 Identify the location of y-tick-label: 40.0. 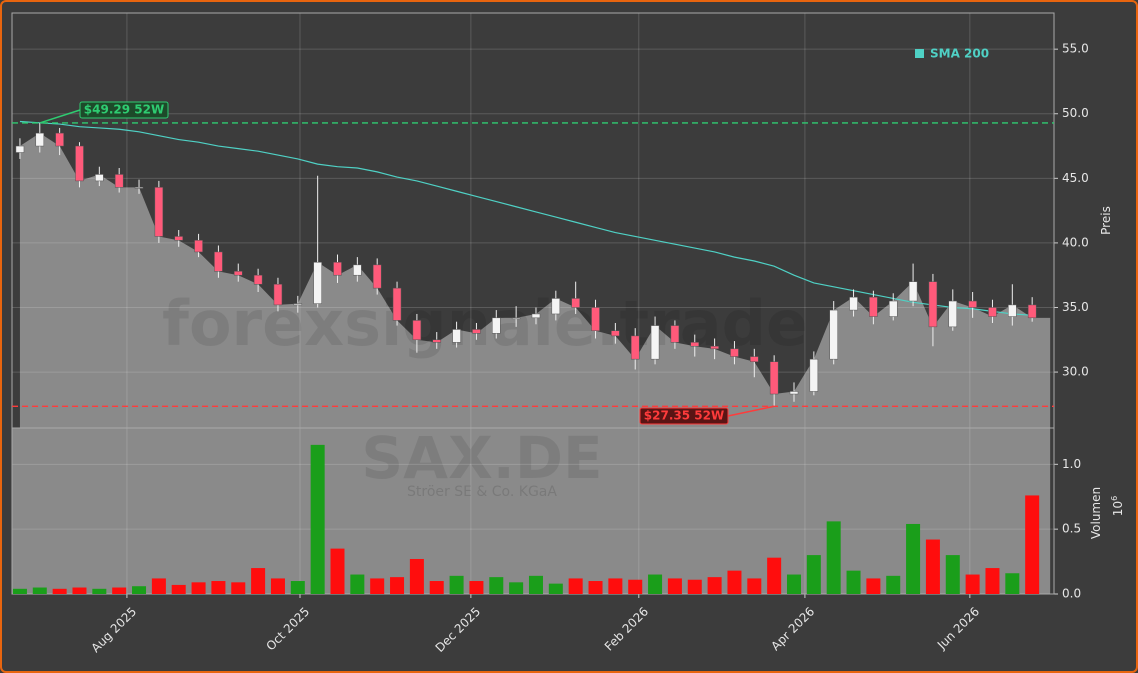
(1075, 242).